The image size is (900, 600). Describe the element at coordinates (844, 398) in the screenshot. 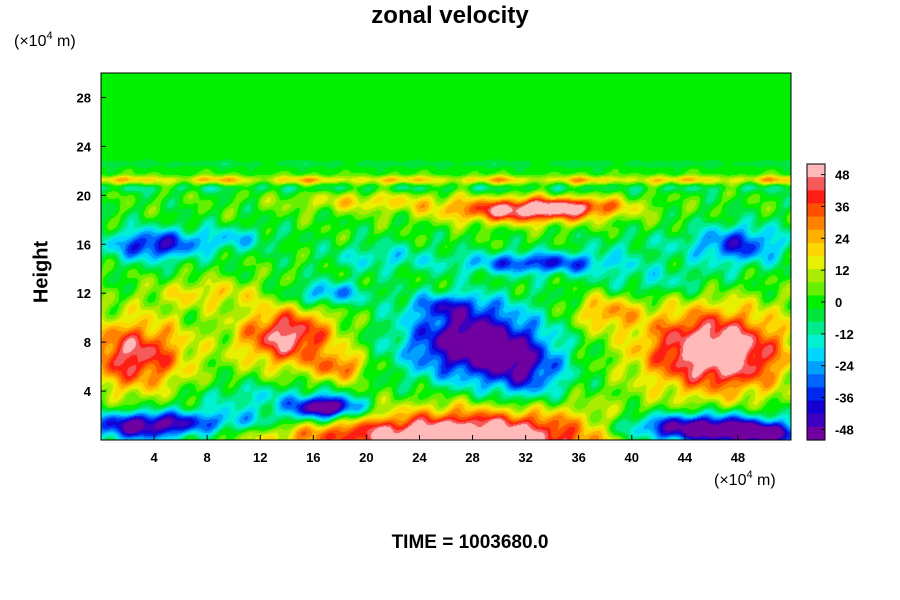

I see `colorbar-tick-label: -36` at that location.